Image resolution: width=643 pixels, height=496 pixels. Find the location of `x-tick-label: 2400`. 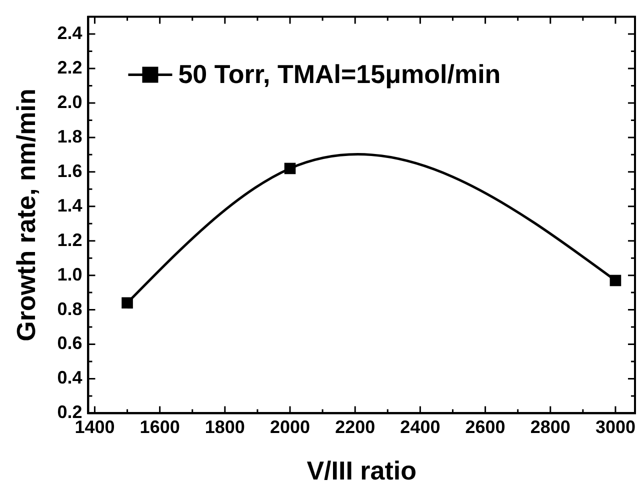

x-tick-label: 2400 is located at coordinates (420, 426).